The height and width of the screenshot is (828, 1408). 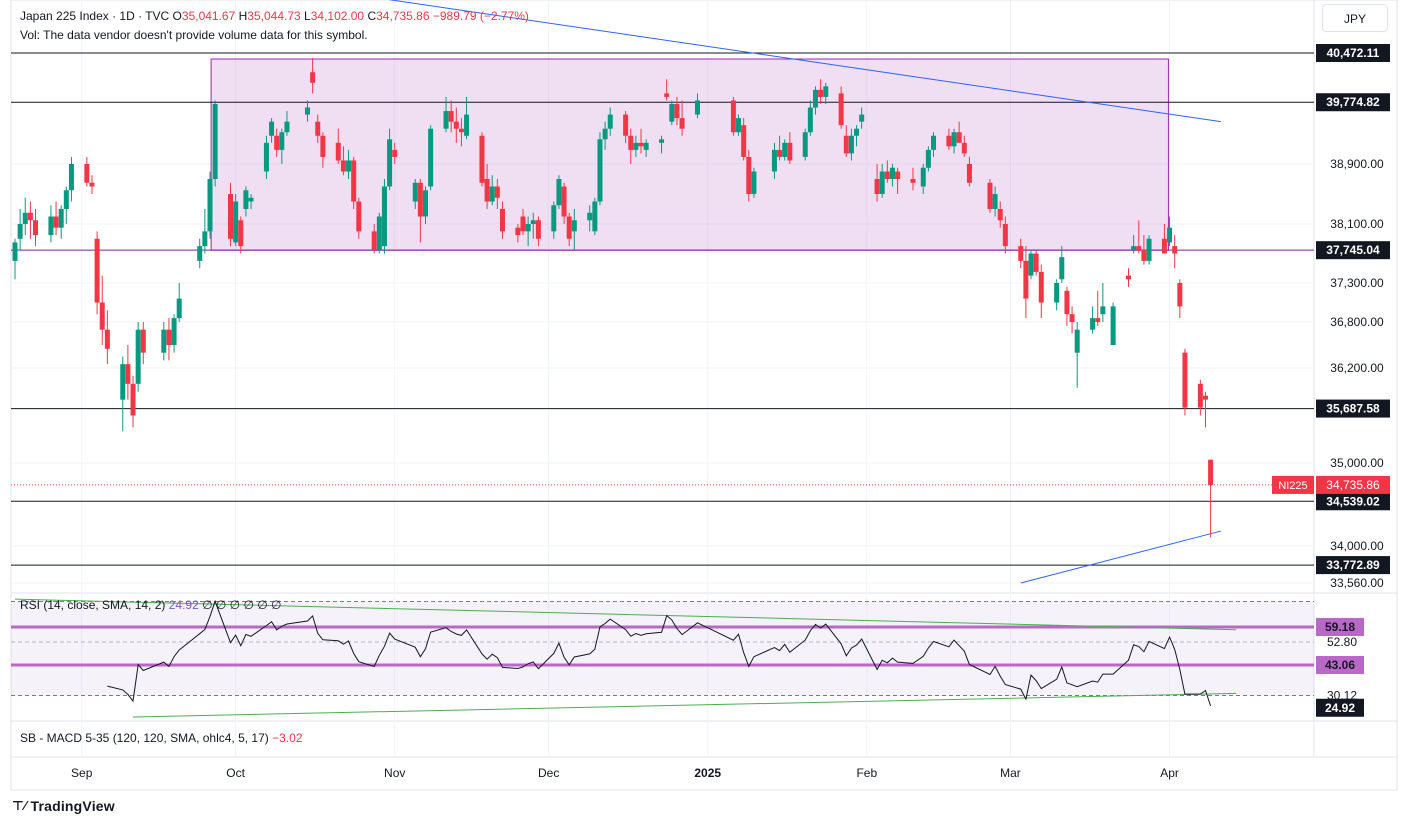 I want to click on symbol-name: Japan 225 Index · 1D · TVC, so click(x=95, y=16).